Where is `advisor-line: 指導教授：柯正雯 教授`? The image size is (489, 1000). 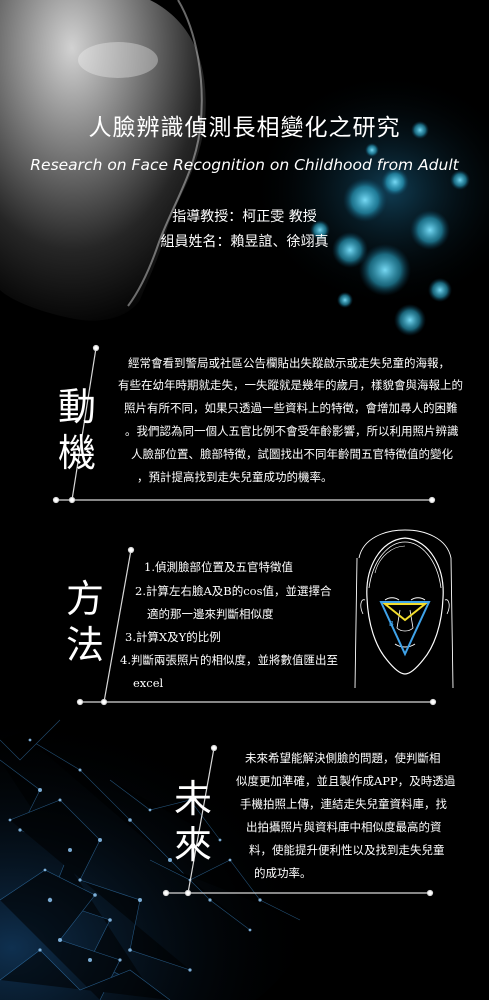
advisor-line: 指導教授：柯正雯 教授 is located at coordinates (244, 217).